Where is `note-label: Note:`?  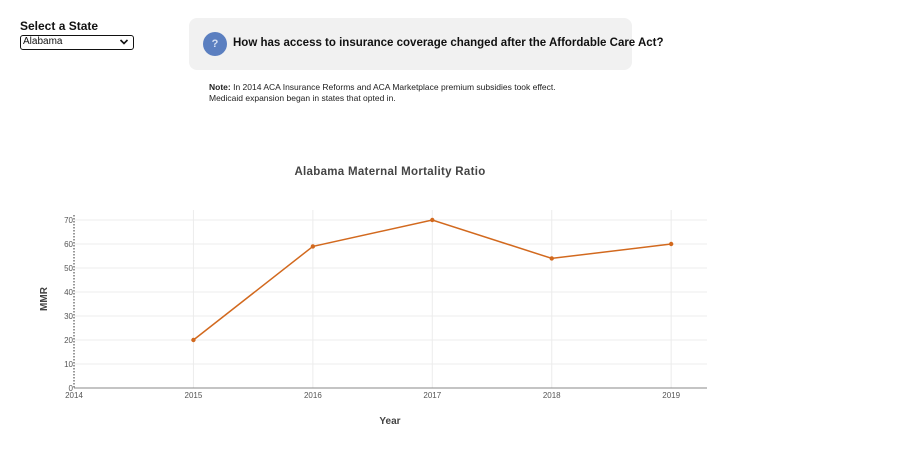
note-label: Note: is located at coordinates (220, 87).